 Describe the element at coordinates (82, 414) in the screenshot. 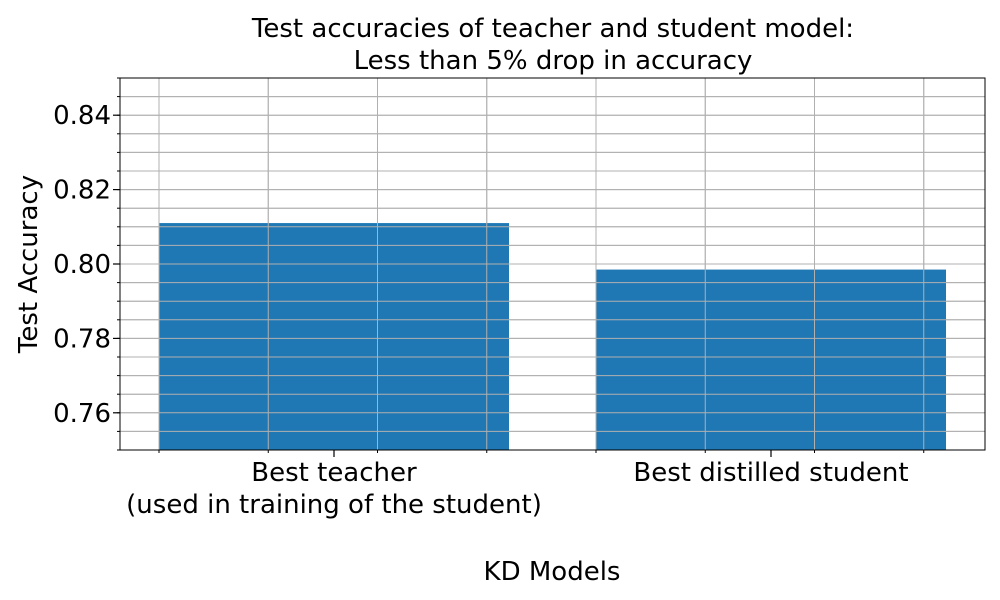

I see `y-tick-label: 0.76` at that location.